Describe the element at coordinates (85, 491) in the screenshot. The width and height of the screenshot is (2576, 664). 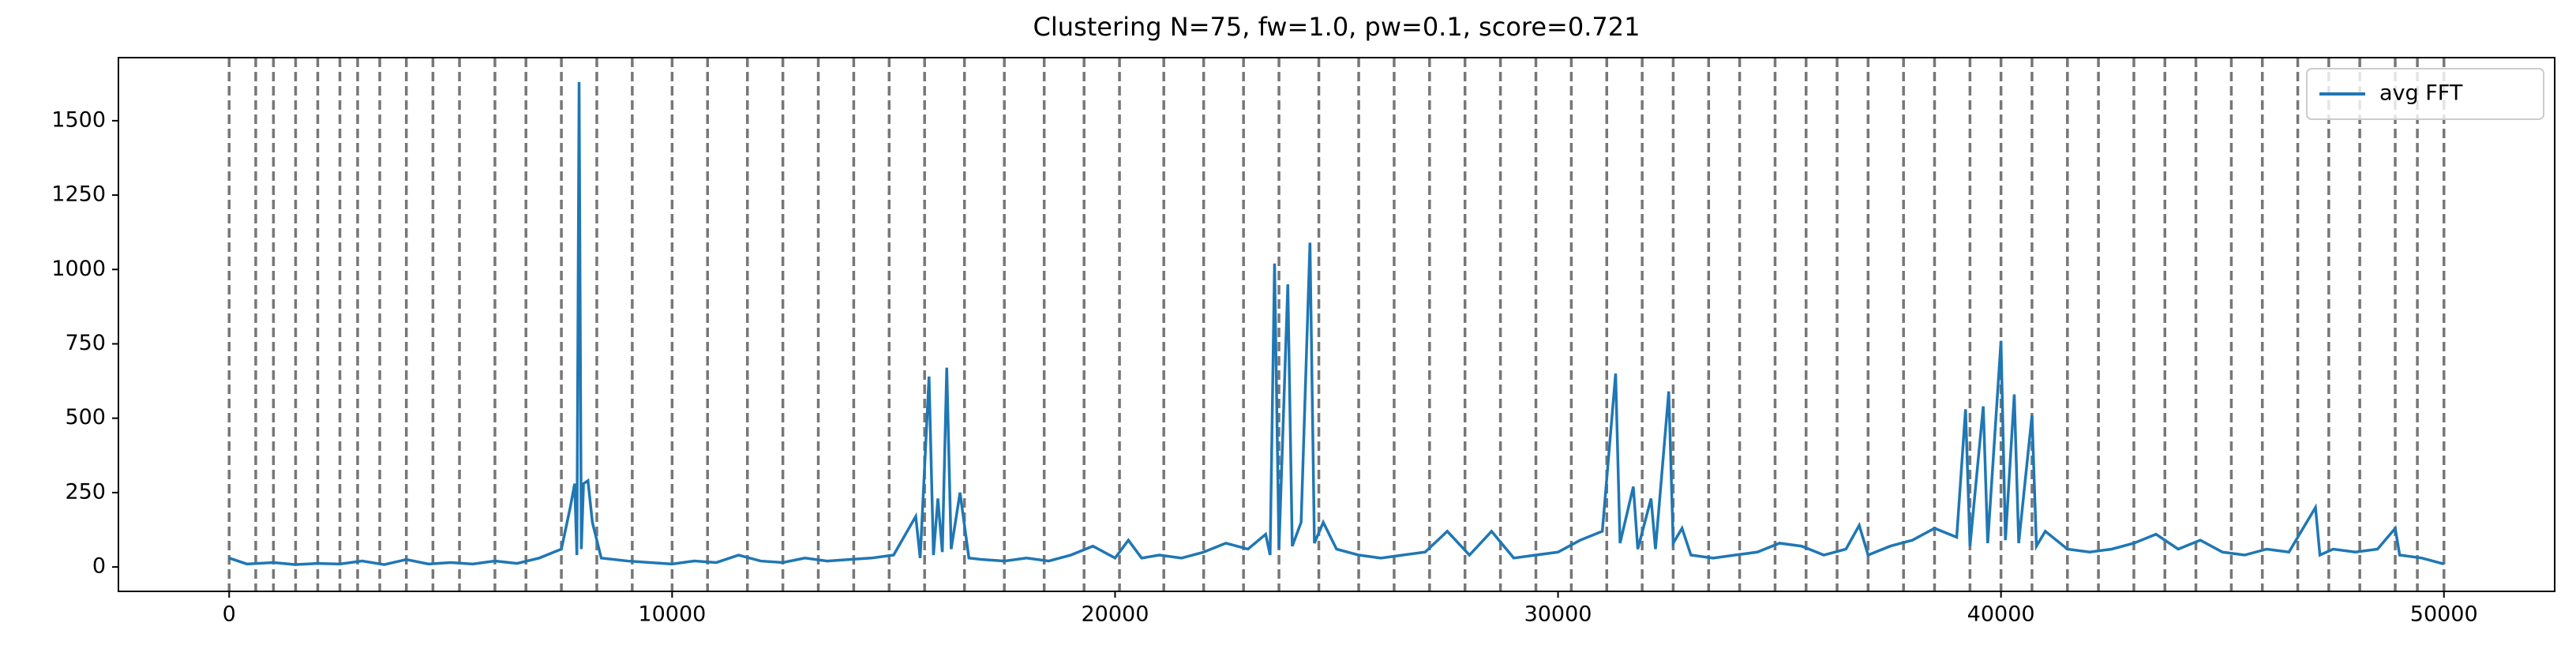
I see `y-tick-label: 250` at that location.